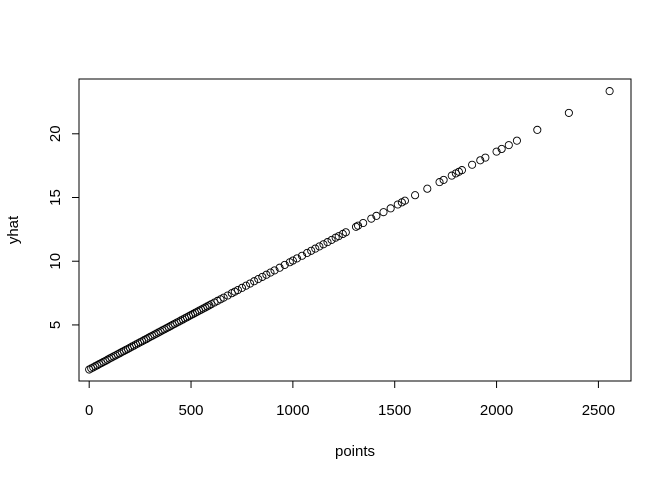  I want to click on x-axis: 0 500 1000 1500 2000 2500, so click(350, 399).